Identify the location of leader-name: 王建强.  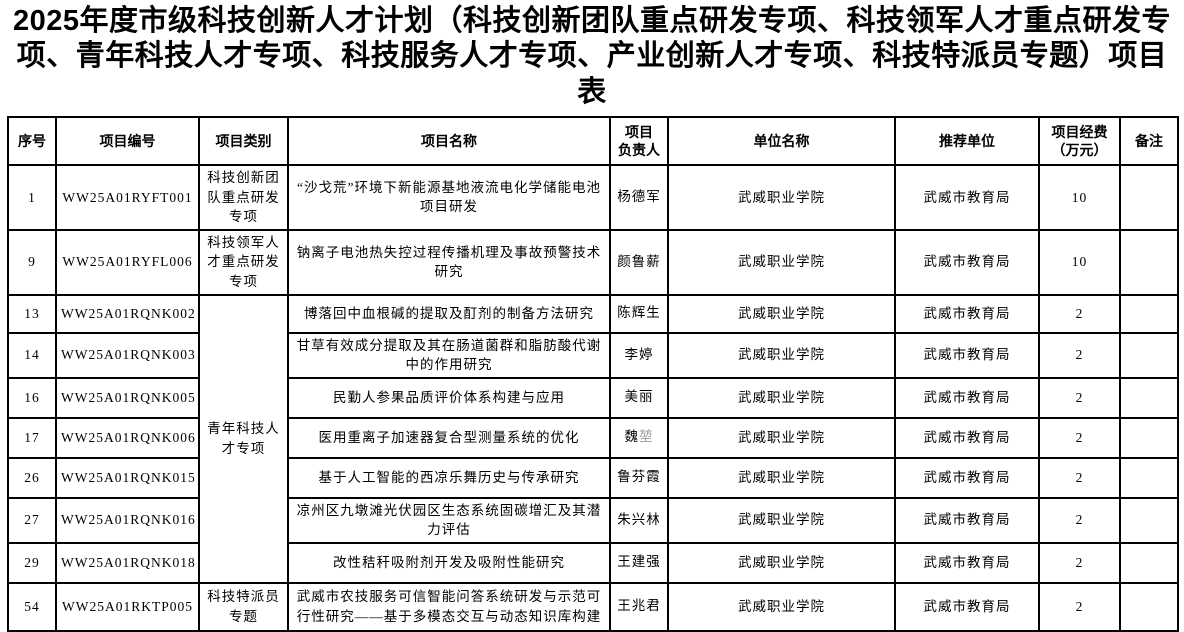
(639, 562).